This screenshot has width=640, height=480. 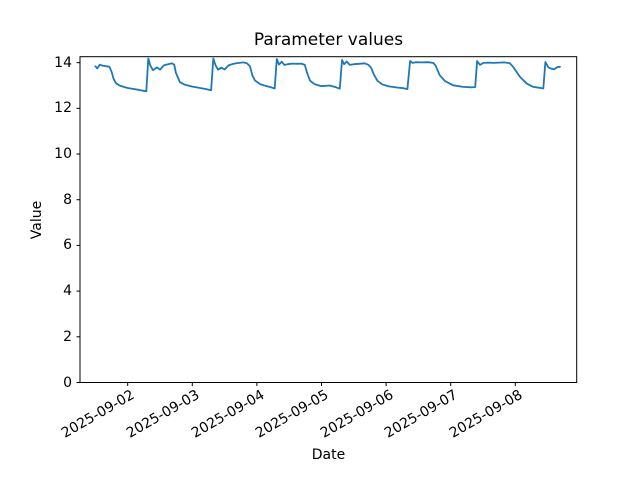 I want to click on y-tick-label: 6, so click(x=67, y=245).